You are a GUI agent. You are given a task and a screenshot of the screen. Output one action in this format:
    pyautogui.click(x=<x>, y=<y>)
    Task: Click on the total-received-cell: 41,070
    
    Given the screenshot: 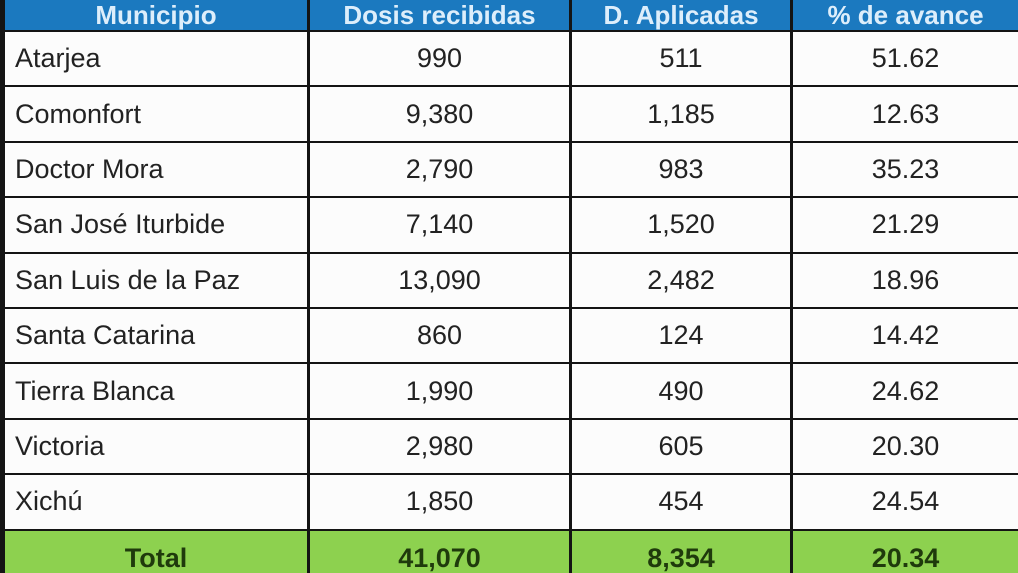 What is the action you would take?
    pyautogui.click(x=441, y=551)
    